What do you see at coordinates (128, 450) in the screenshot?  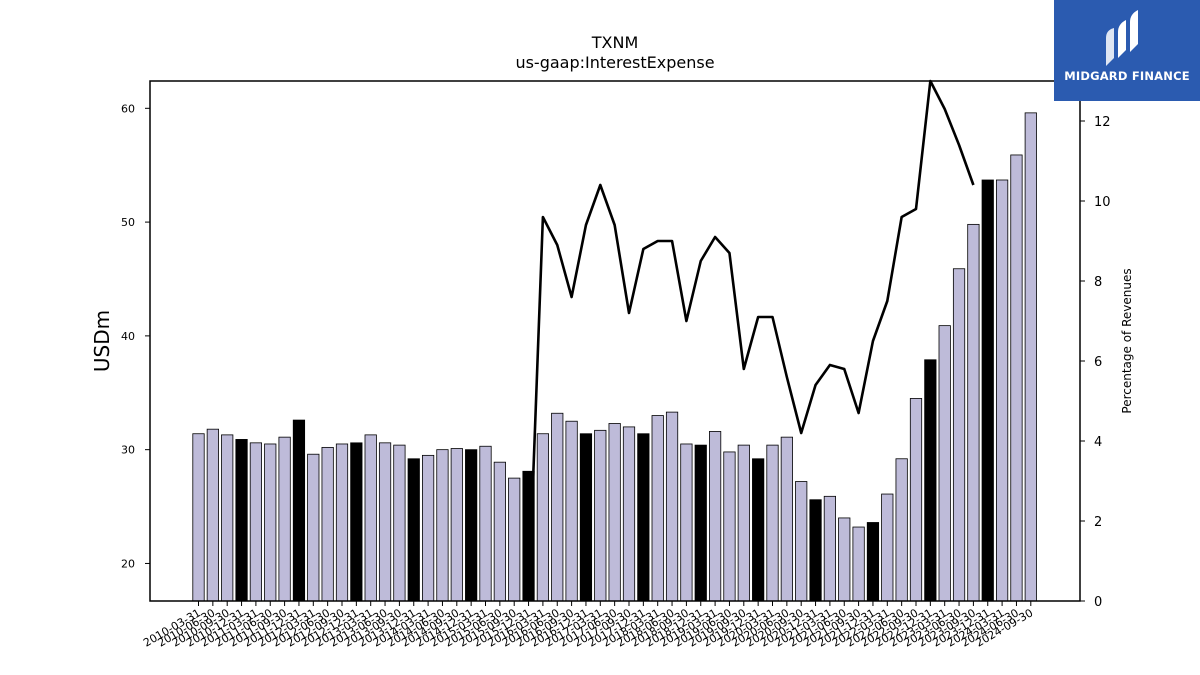 I see `y-tick-label: 30` at bounding box center [128, 450].